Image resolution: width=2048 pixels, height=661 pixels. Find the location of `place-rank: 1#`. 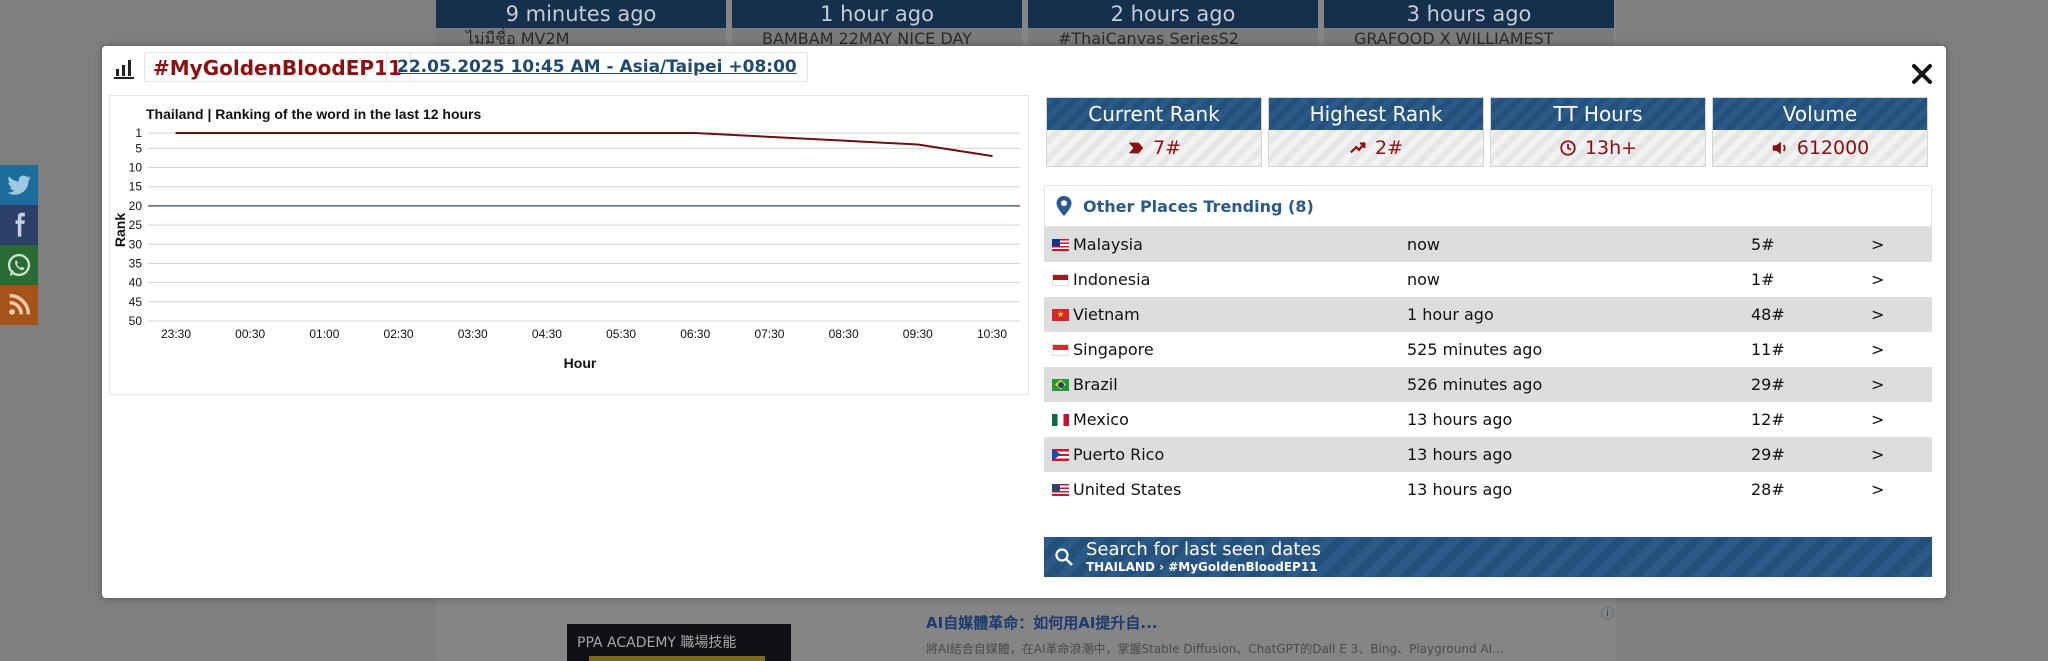

place-rank: 1# is located at coordinates (1763, 279).